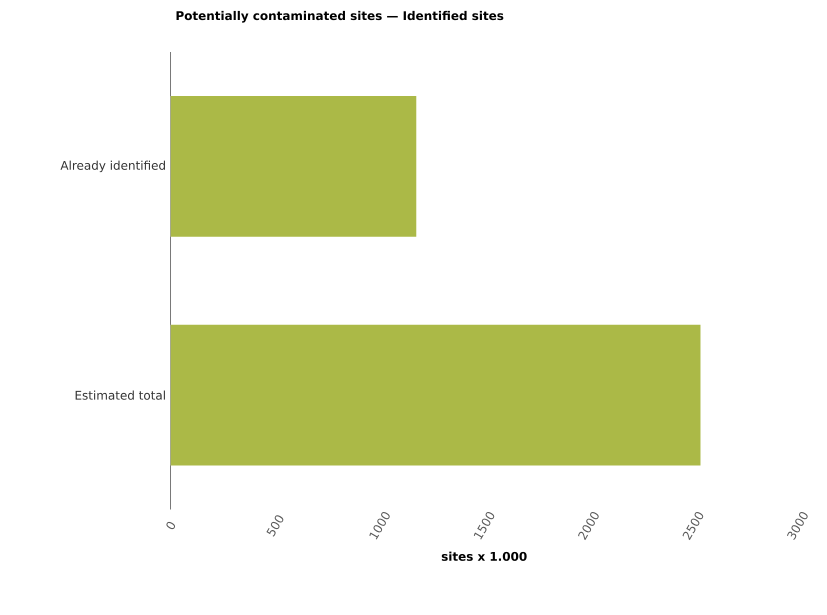  What do you see at coordinates (120, 395) in the screenshot?
I see `y-tick-label: Estimated total` at bounding box center [120, 395].